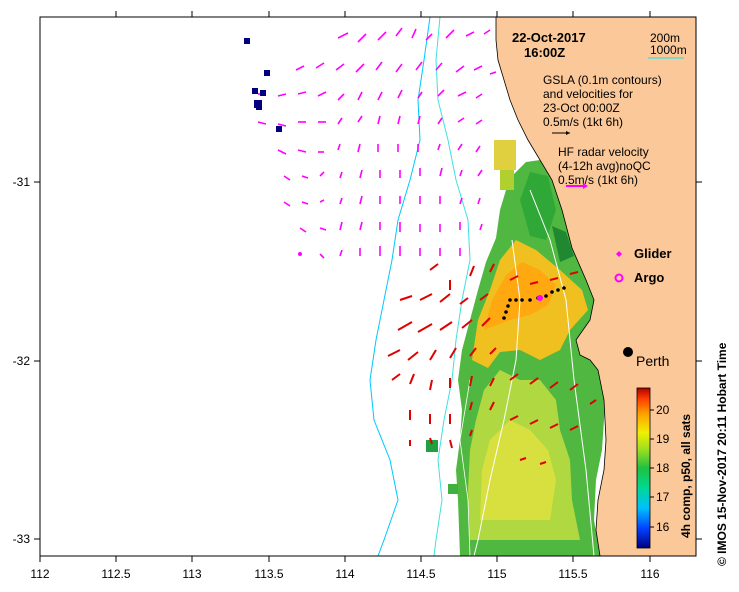 The image size is (739, 592). Describe the element at coordinates (653, 253) in the screenshot. I see `glider-legend-label: Glider` at that location.